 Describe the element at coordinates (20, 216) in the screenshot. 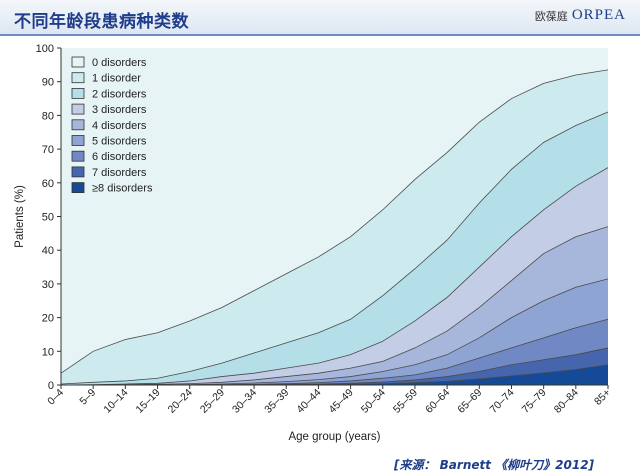

I see `y-axis-label: Patients (%)` at that location.